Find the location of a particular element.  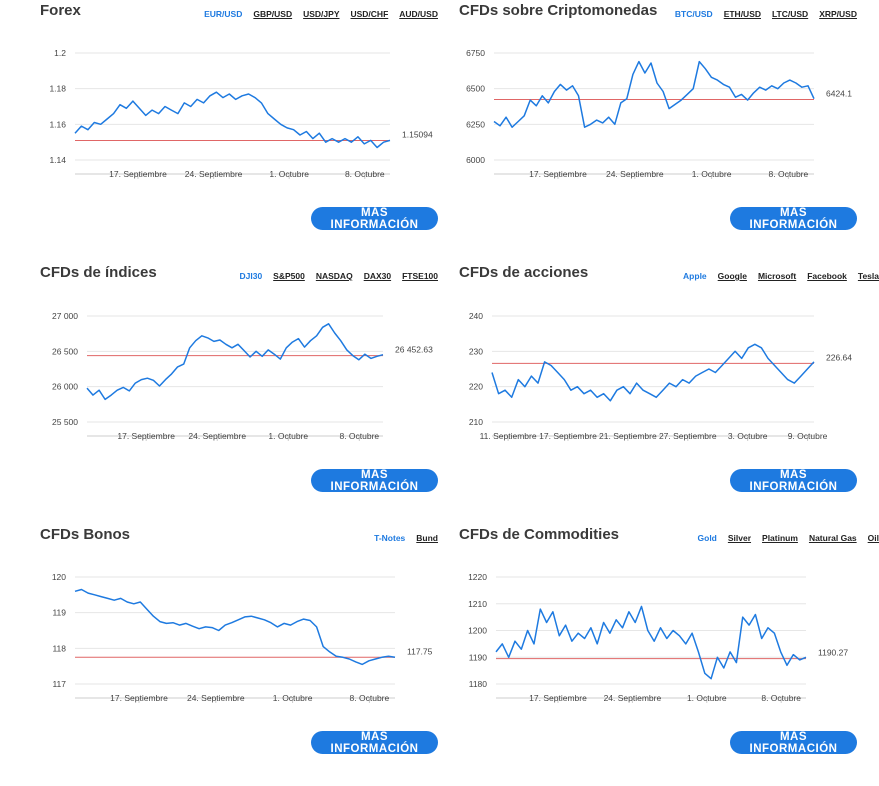

y-tick-label: 6750 is located at coordinates (475, 53).